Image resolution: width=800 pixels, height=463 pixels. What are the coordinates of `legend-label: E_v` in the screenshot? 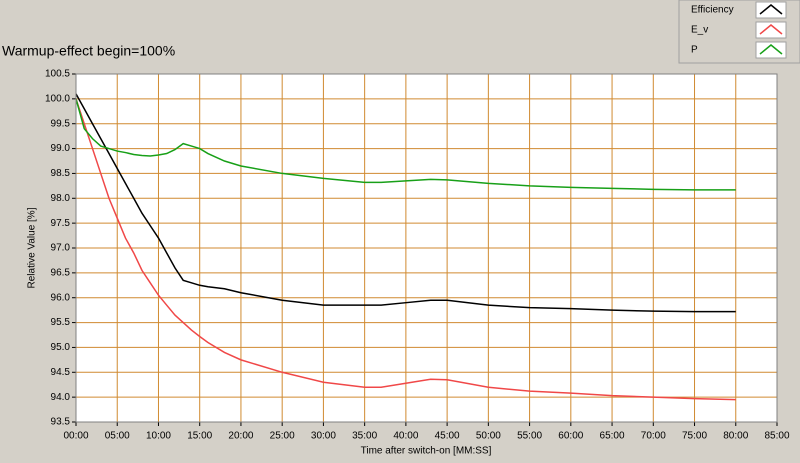 It's located at (699, 30).